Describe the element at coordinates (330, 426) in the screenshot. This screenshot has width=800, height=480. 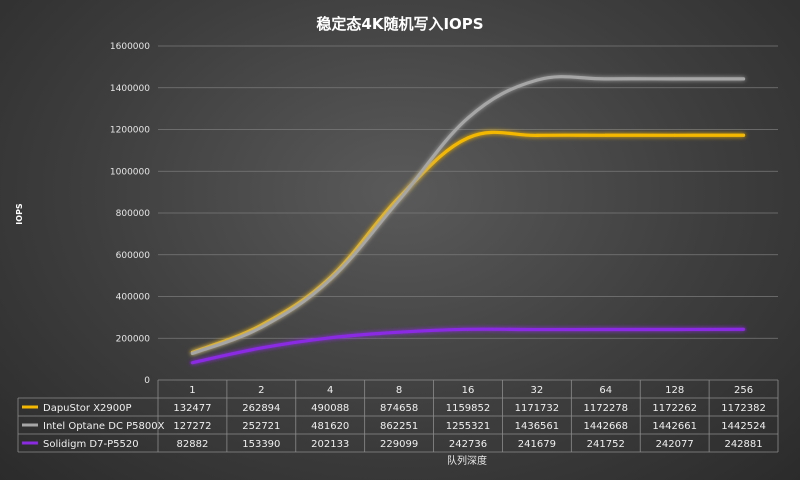
I see `data-label: 481620` at that location.